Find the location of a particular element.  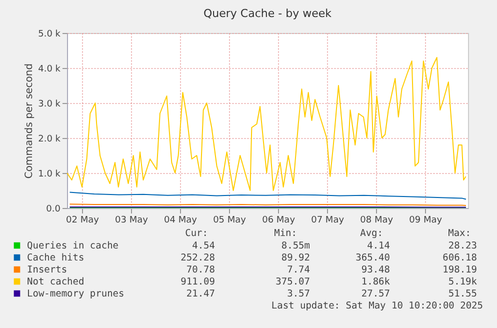

x-tick-label: 02 May is located at coordinates (83, 221).